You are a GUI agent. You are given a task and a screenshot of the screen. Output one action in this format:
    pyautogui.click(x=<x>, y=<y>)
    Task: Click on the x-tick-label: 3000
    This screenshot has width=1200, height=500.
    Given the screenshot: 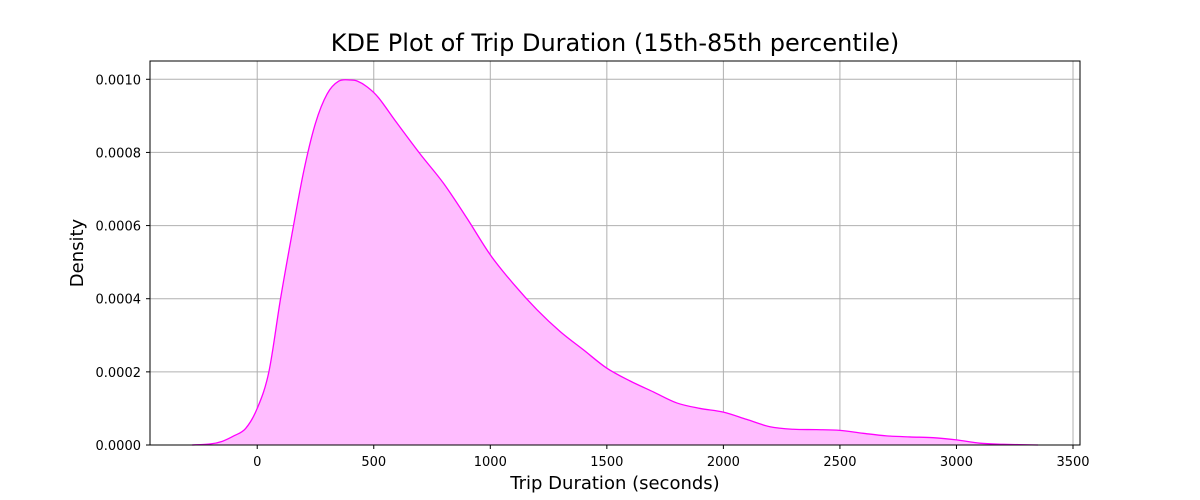 What is the action you would take?
    pyautogui.click(x=956, y=462)
    